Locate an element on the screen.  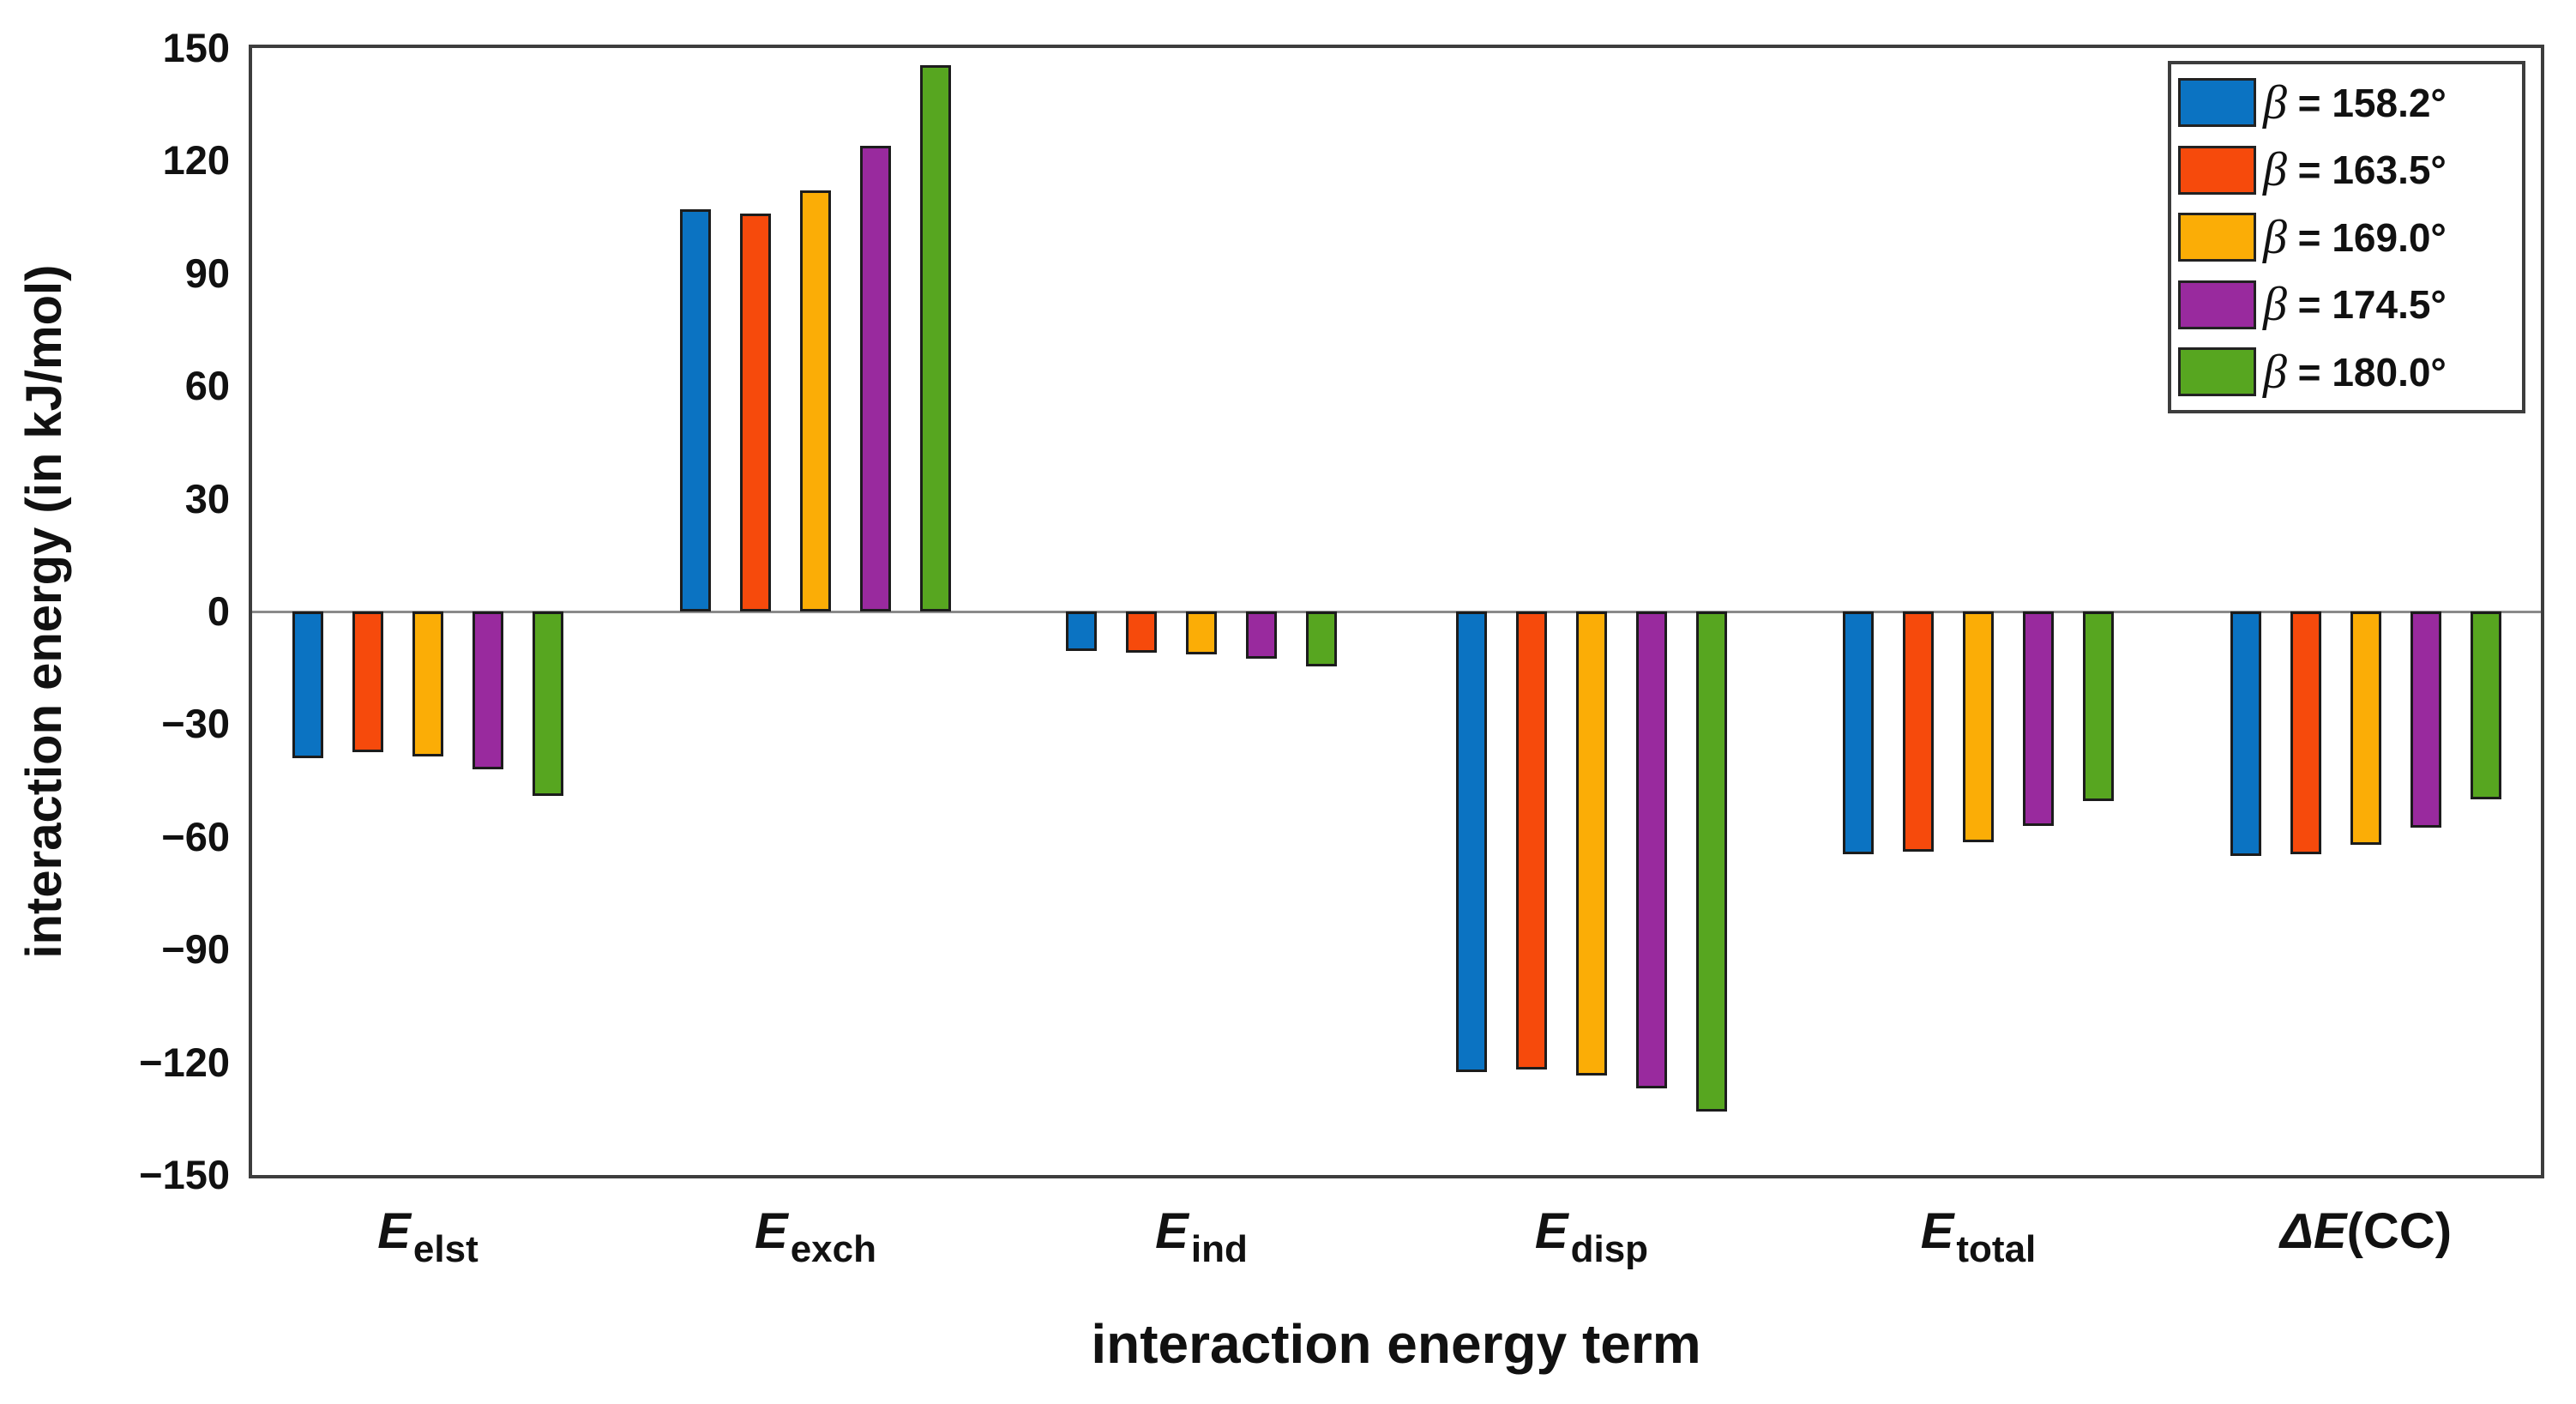
x-axis-label: interaction energy term is located at coordinates (1396, 1344).